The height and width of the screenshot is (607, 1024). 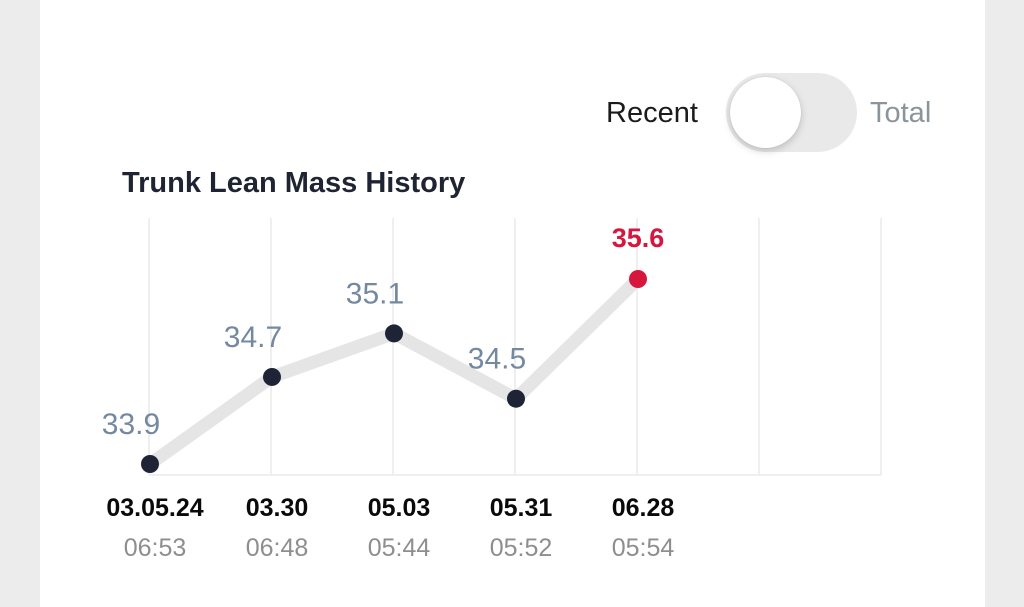 What do you see at coordinates (277, 548) in the screenshot?
I see `x-tick-time-label: 06:48` at bounding box center [277, 548].